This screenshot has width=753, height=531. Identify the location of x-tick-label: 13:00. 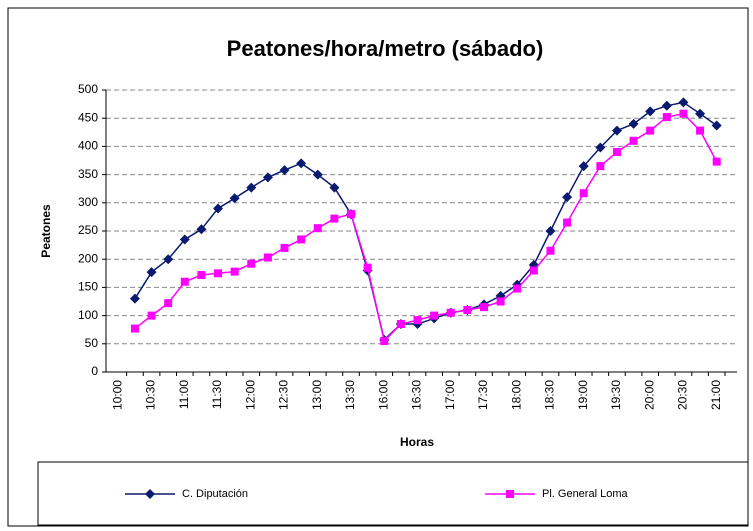
(317, 395).